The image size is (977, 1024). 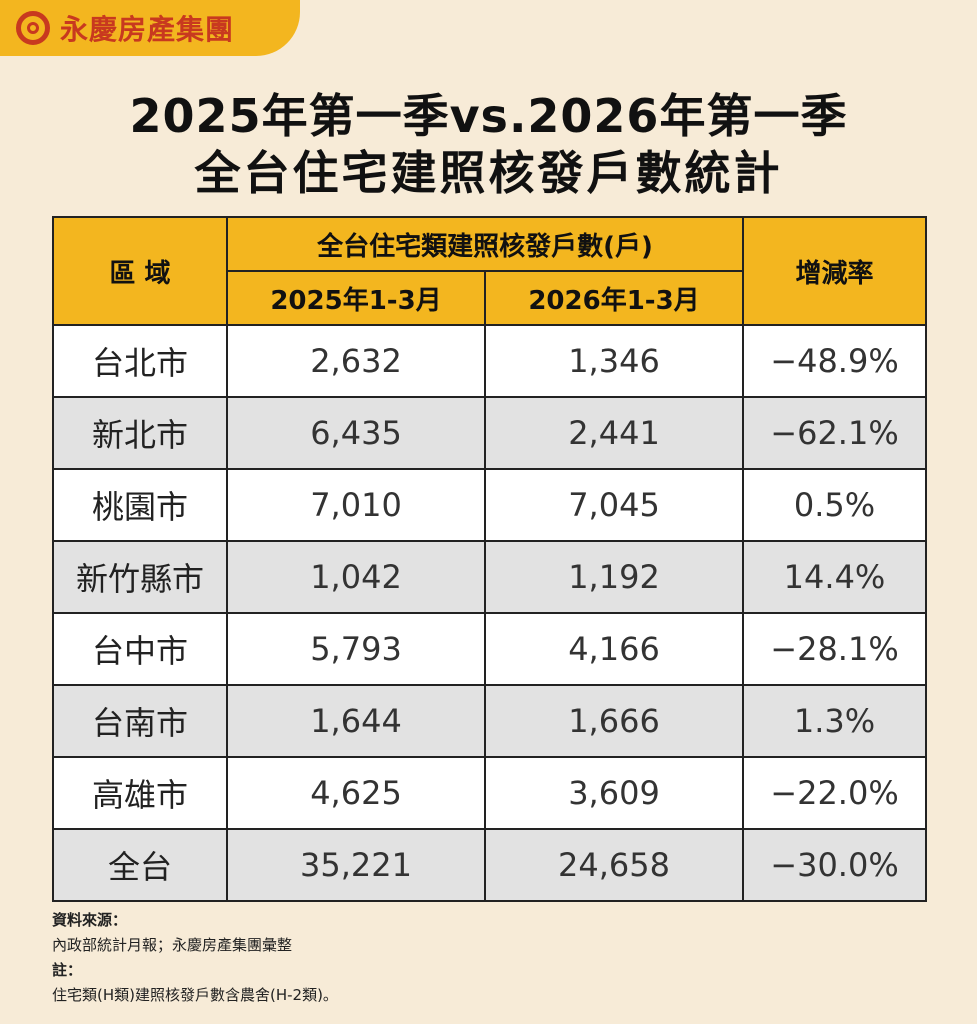 What do you see at coordinates (140, 361) in the screenshot?
I see `cell-region: 台北市` at bounding box center [140, 361].